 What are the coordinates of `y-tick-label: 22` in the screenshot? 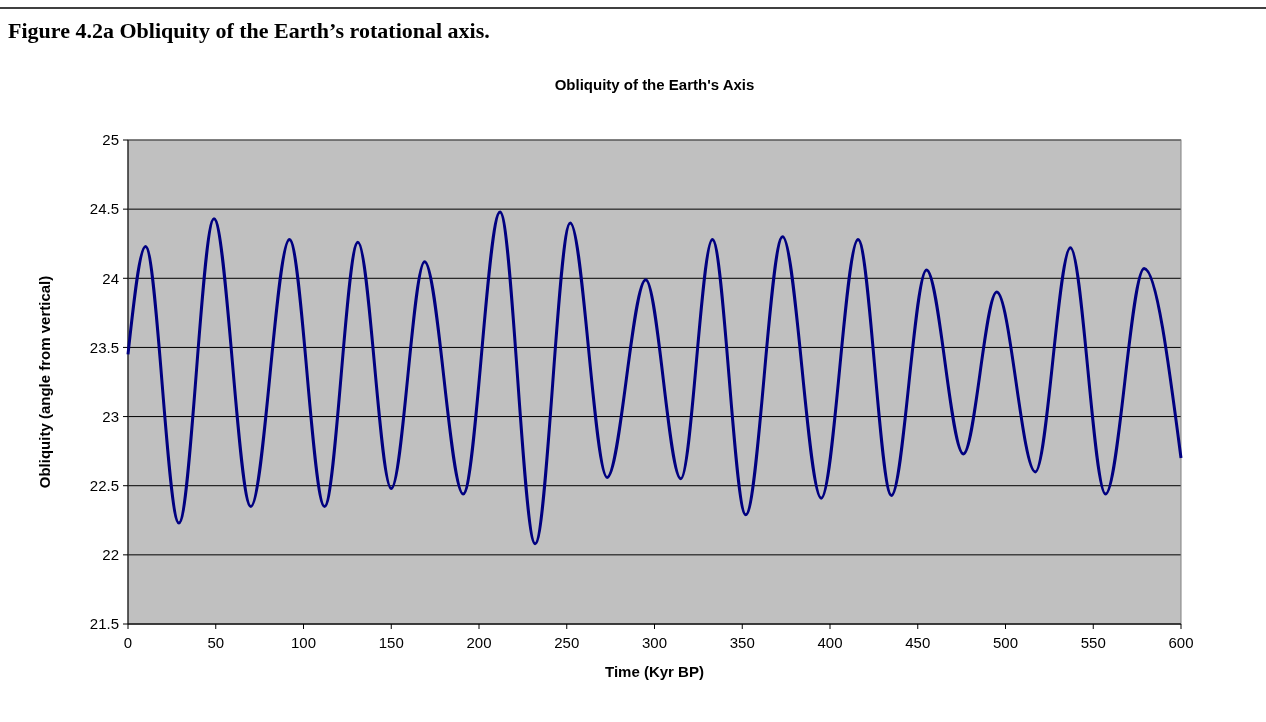 It's located at (110, 555).